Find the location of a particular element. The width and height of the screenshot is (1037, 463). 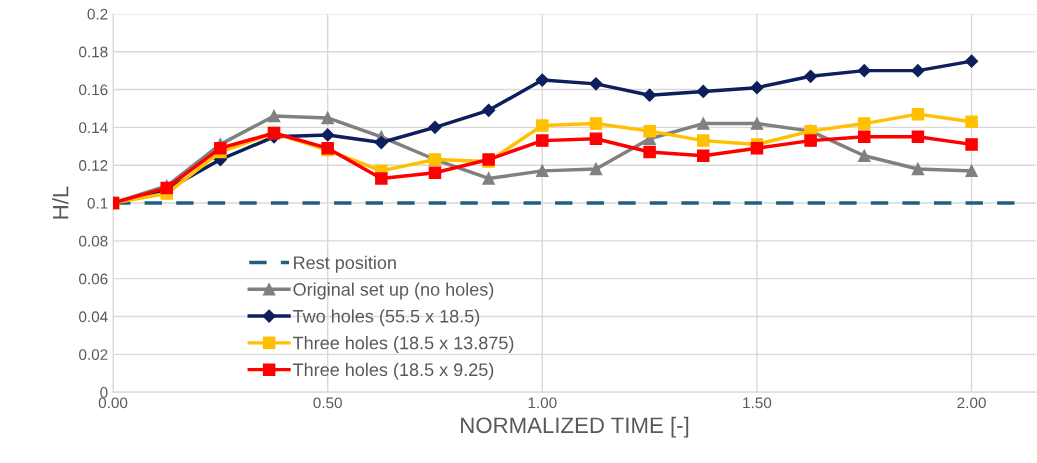

x-tick-label: 0.00 is located at coordinates (113, 403).